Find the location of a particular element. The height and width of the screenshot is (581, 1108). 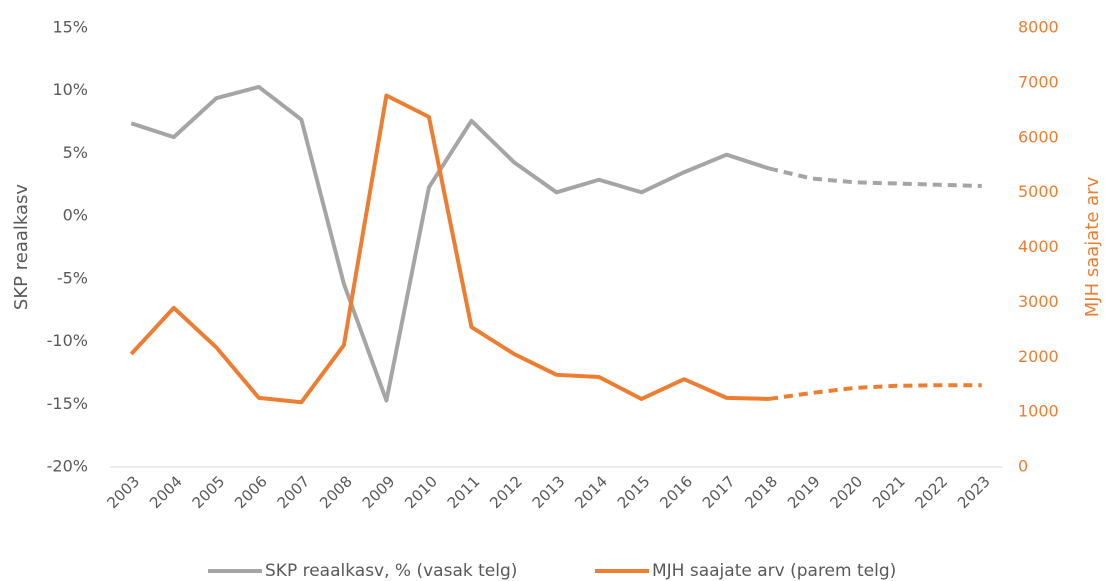

x-tick-label: 2015 is located at coordinates (634, 492).